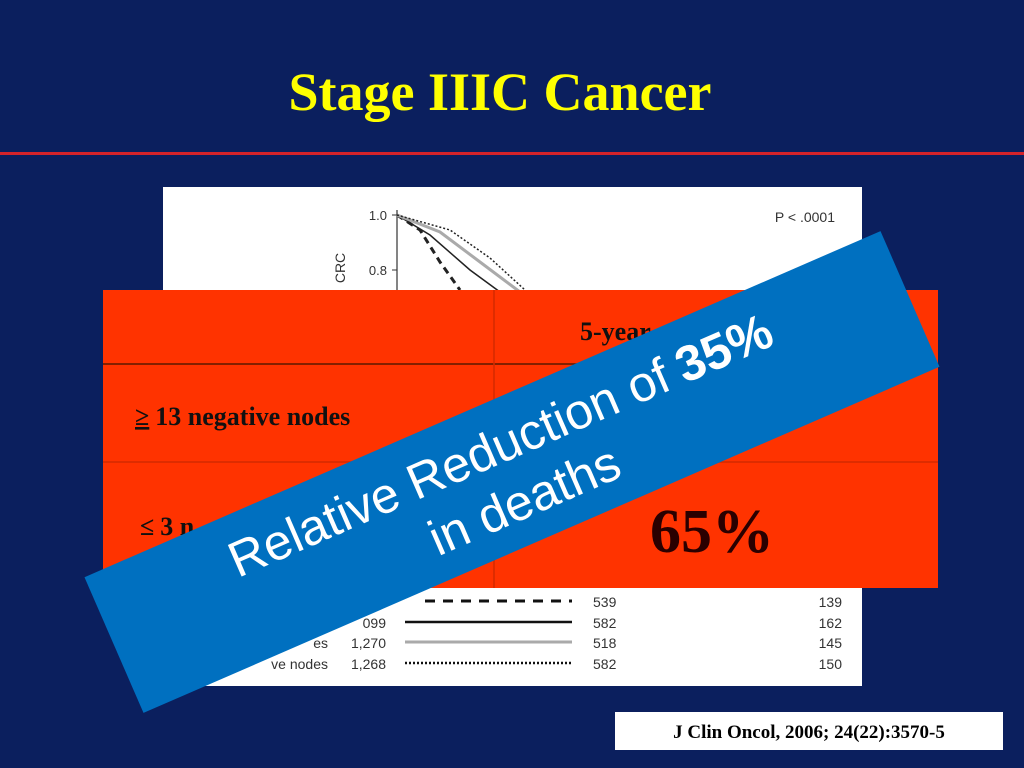 This screenshot has width=1024, height=768. I want to click on legend-n: 099, so click(375, 623).